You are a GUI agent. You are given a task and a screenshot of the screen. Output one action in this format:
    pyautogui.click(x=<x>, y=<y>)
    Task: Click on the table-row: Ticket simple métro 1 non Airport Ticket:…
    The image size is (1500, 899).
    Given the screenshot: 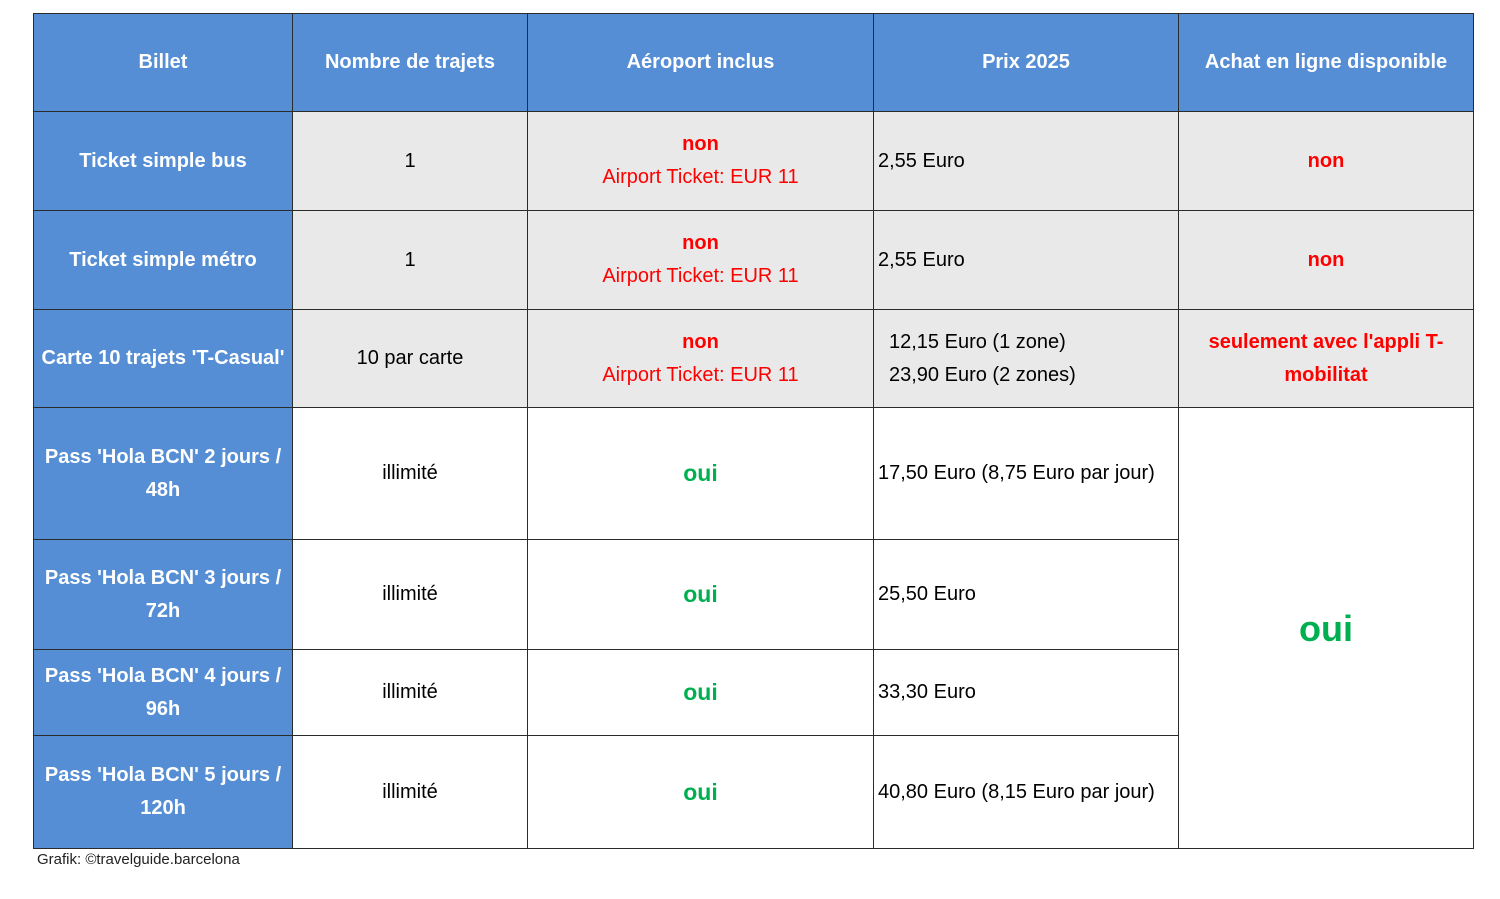 What is the action you would take?
    pyautogui.click(x=753, y=260)
    